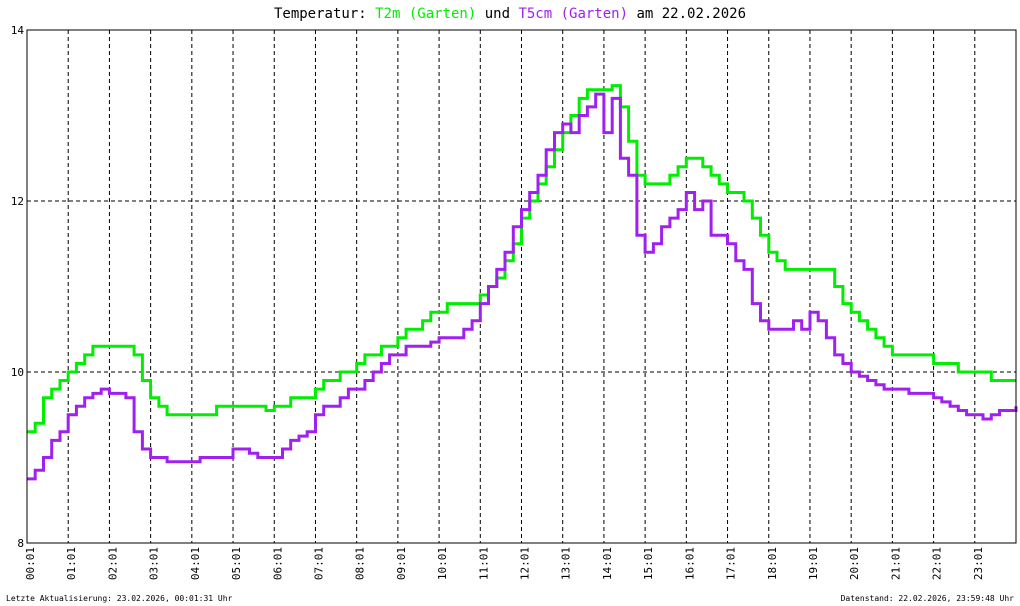 This screenshot has width=1020, height=606. Describe the element at coordinates (30, 563) in the screenshot. I see `x-tick-label: 00:01` at that location.